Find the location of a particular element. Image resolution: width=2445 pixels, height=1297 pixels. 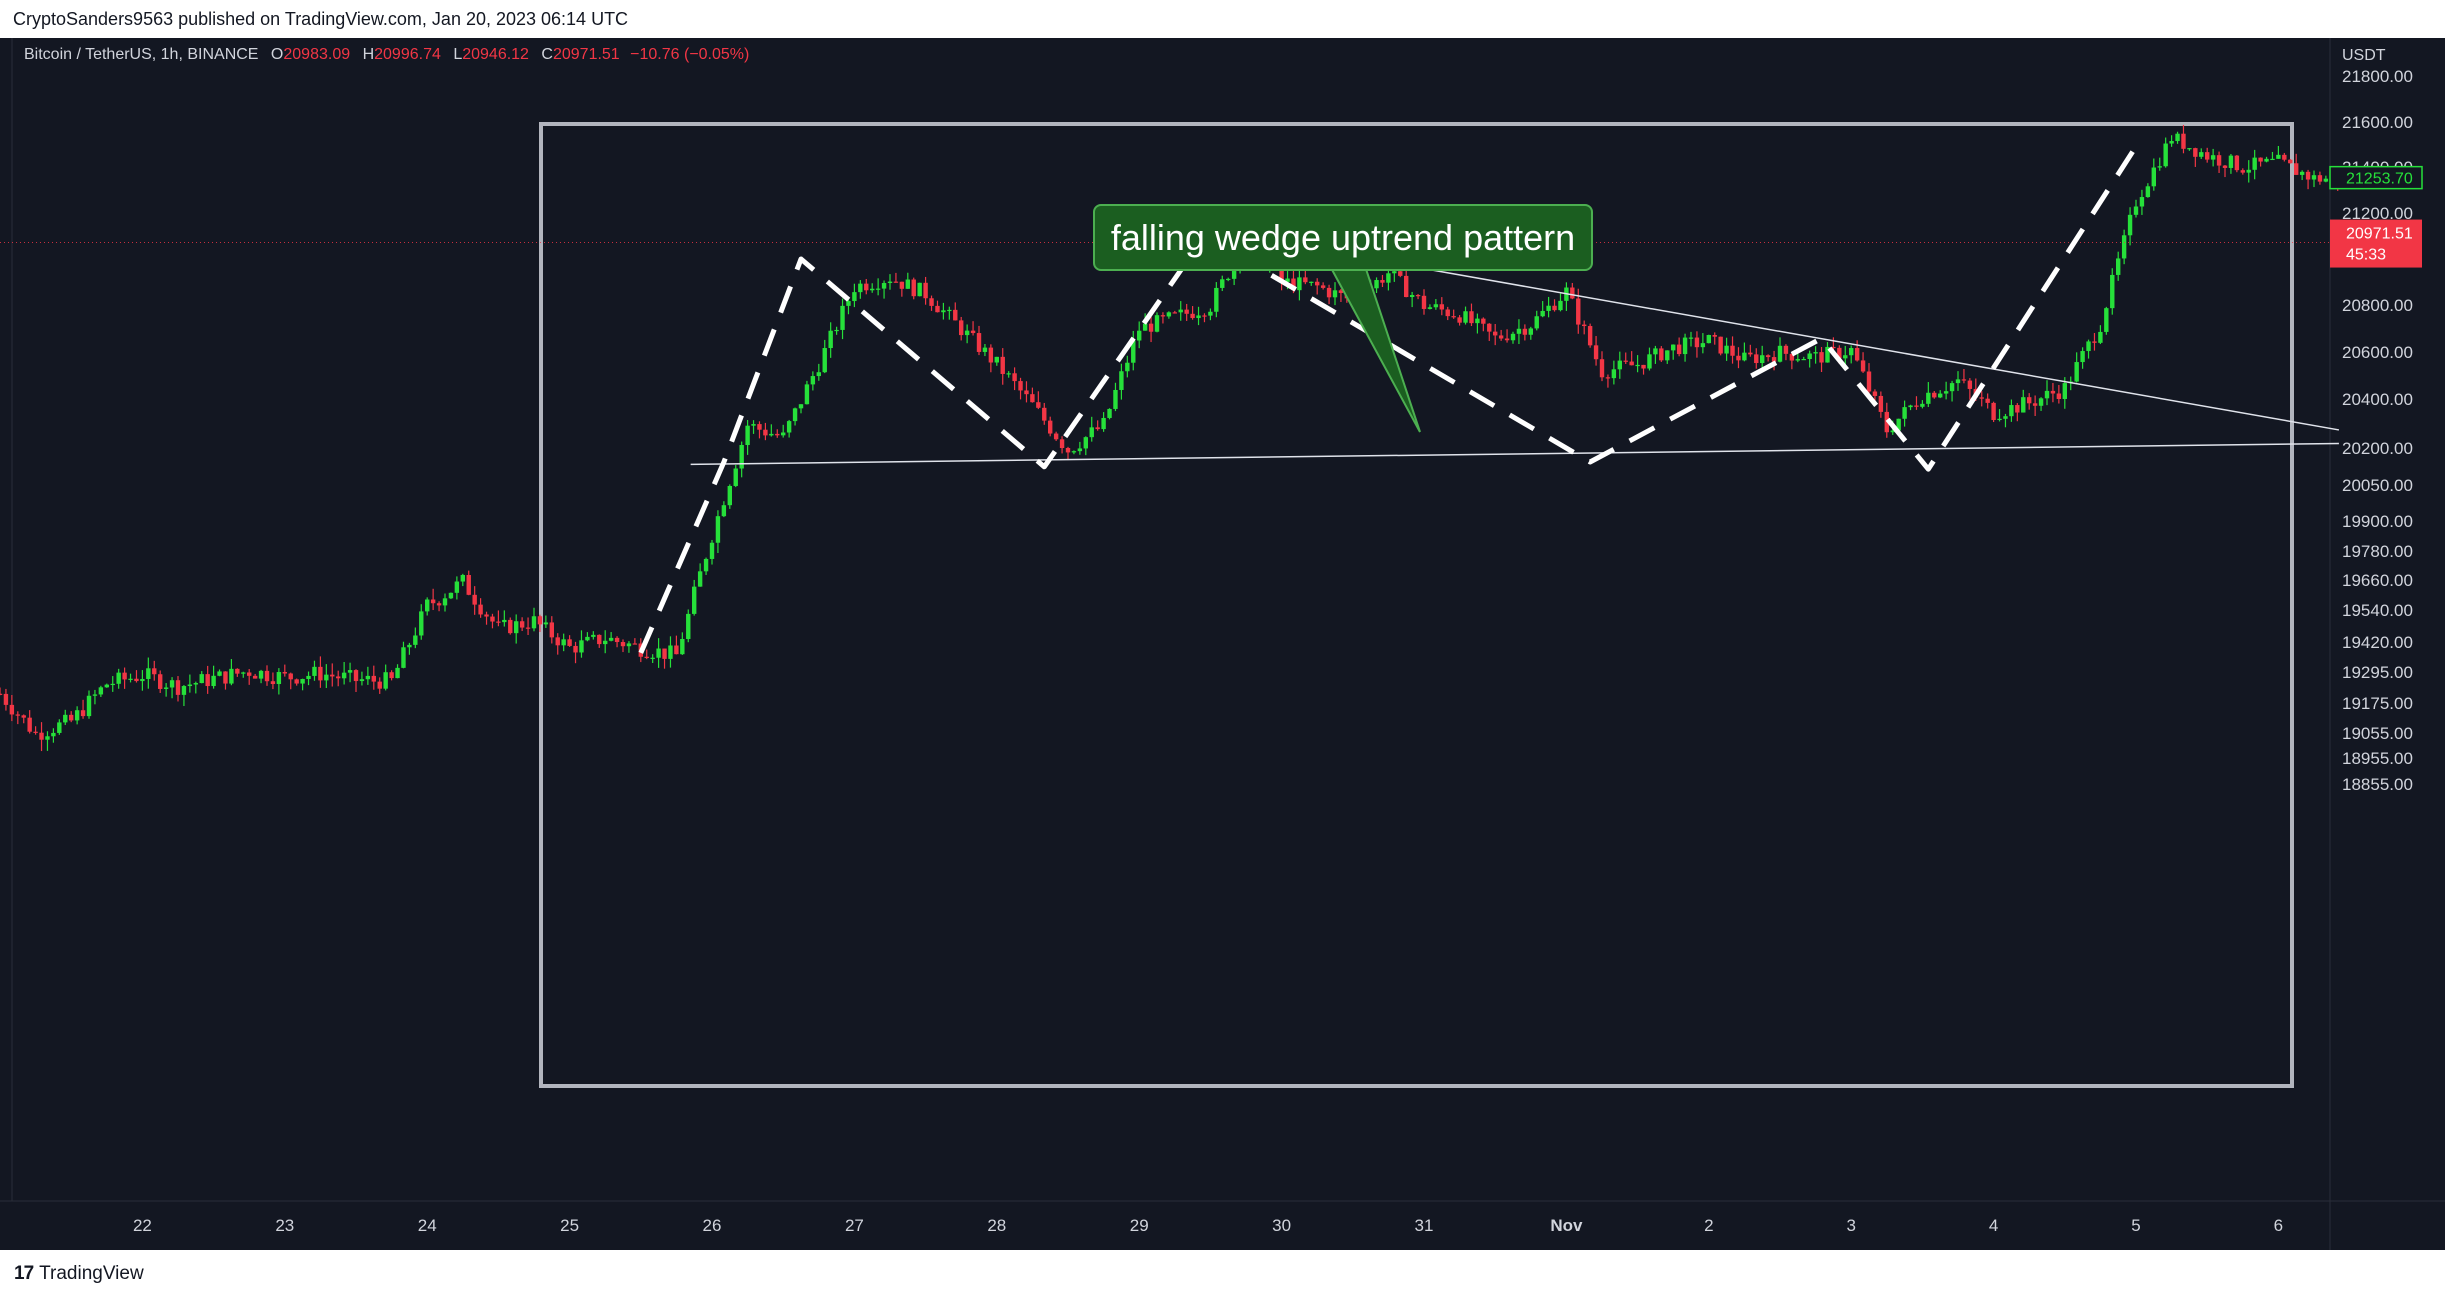

tradingview-logo: 17 TradingView is located at coordinates (79, 1274).